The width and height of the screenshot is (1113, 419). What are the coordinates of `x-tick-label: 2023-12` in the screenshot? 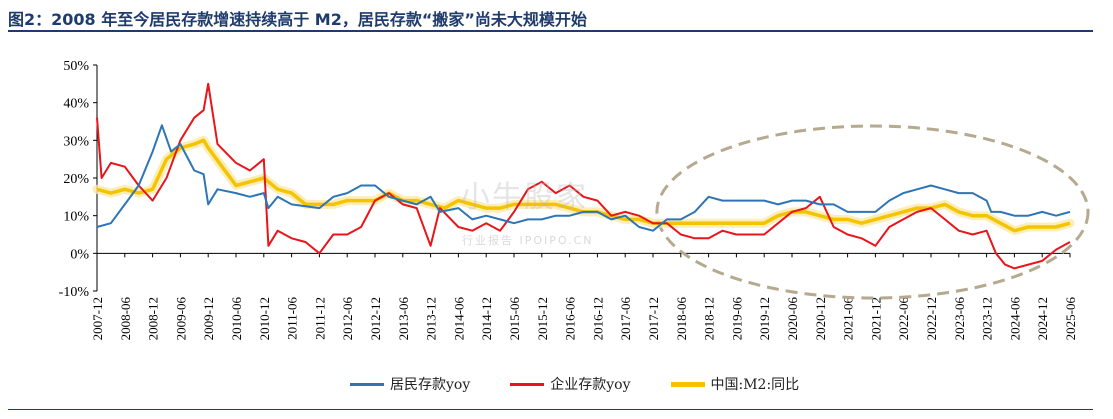 It's located at (987, 318).